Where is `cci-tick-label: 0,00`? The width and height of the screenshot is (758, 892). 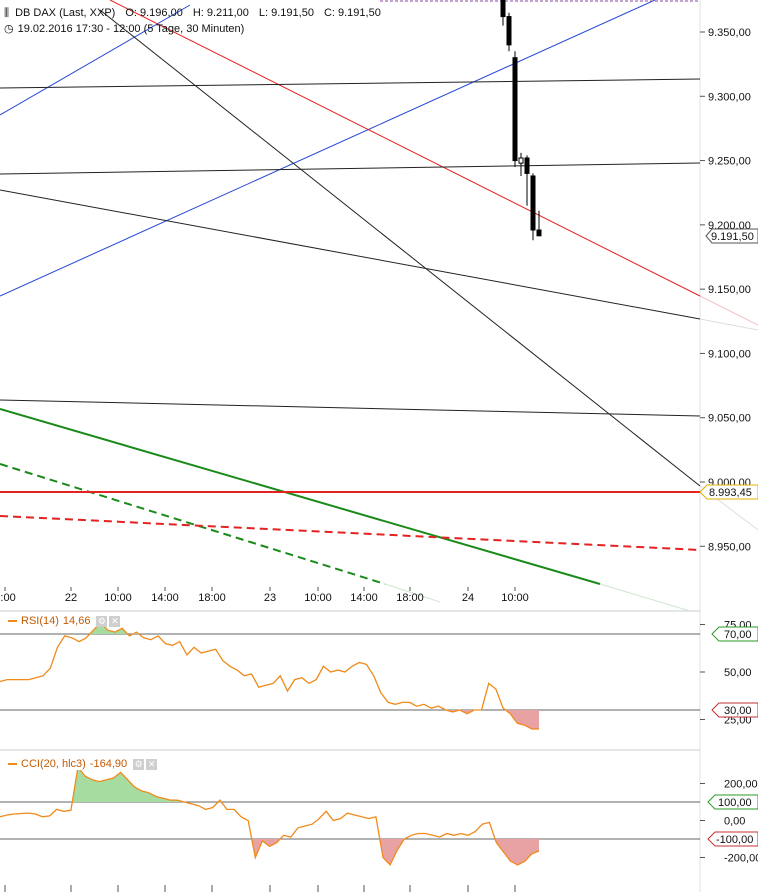
cci-tick-label: 0,00 is located at coordinates (734, 822).